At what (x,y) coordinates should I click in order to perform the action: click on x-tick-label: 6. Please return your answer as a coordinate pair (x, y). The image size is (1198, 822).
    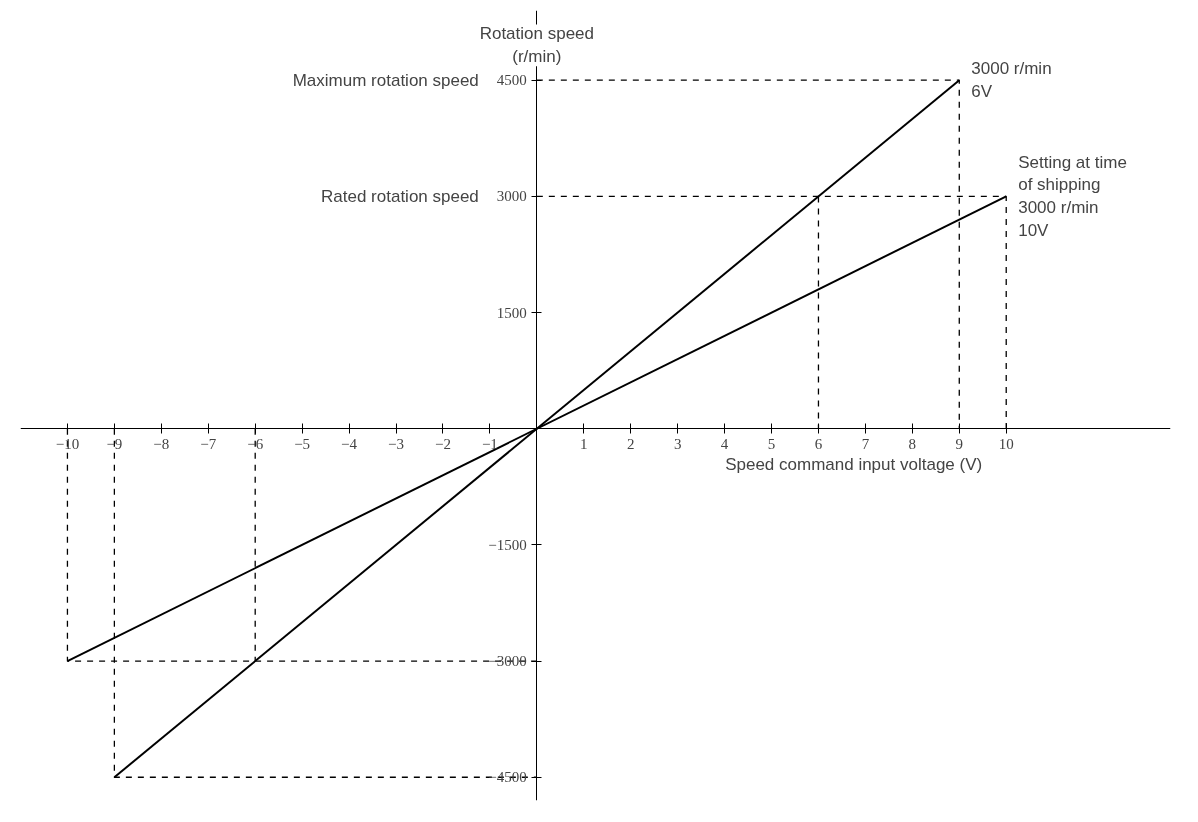
    Looking at the image, I should click on (818, 443).